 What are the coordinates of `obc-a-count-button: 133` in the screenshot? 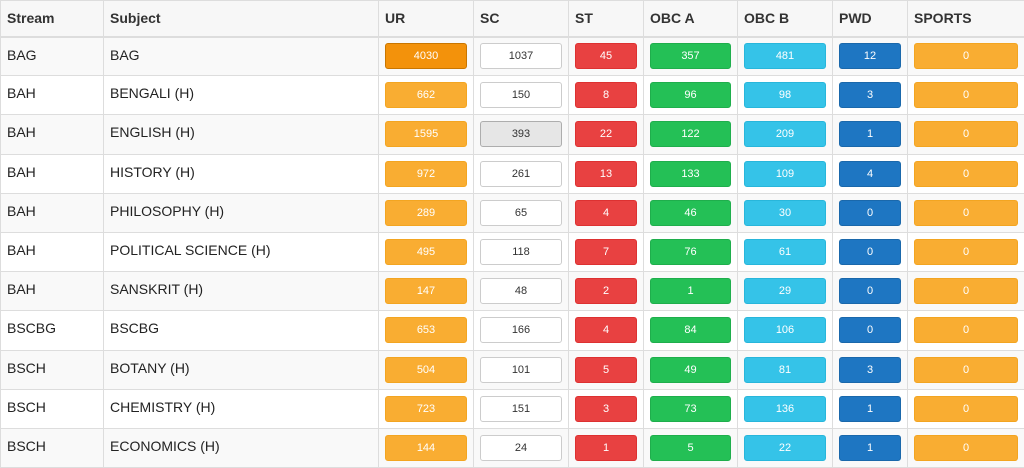 It's located at (690, 173).